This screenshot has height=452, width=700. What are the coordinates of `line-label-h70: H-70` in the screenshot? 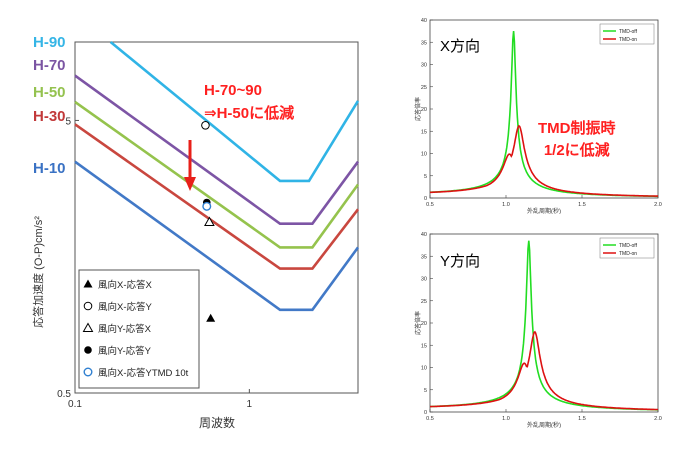 It's located at (49, 65).